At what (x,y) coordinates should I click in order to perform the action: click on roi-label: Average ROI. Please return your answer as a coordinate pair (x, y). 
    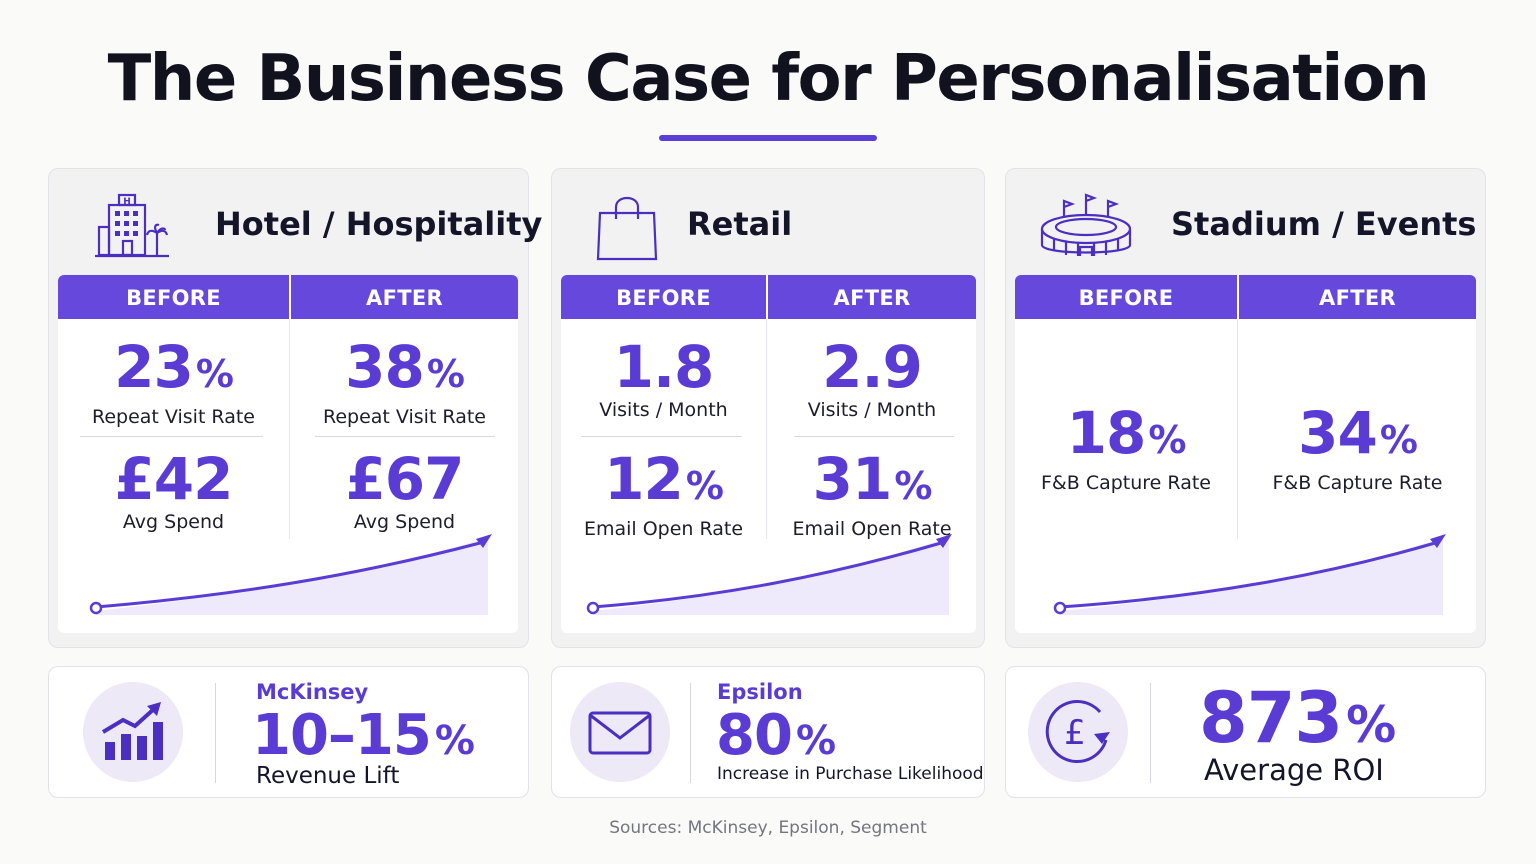
    Looking at the image, I should click on (1294, 770).